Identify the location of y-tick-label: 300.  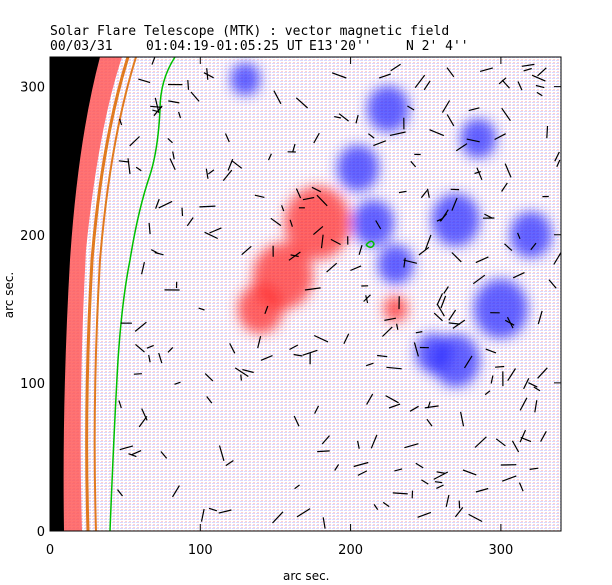
(32, 88).